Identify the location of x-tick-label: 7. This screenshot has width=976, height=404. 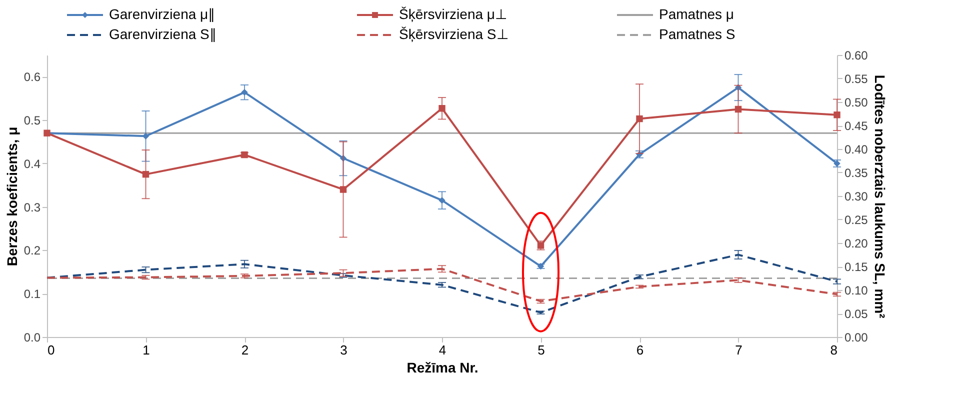
(738, 350).